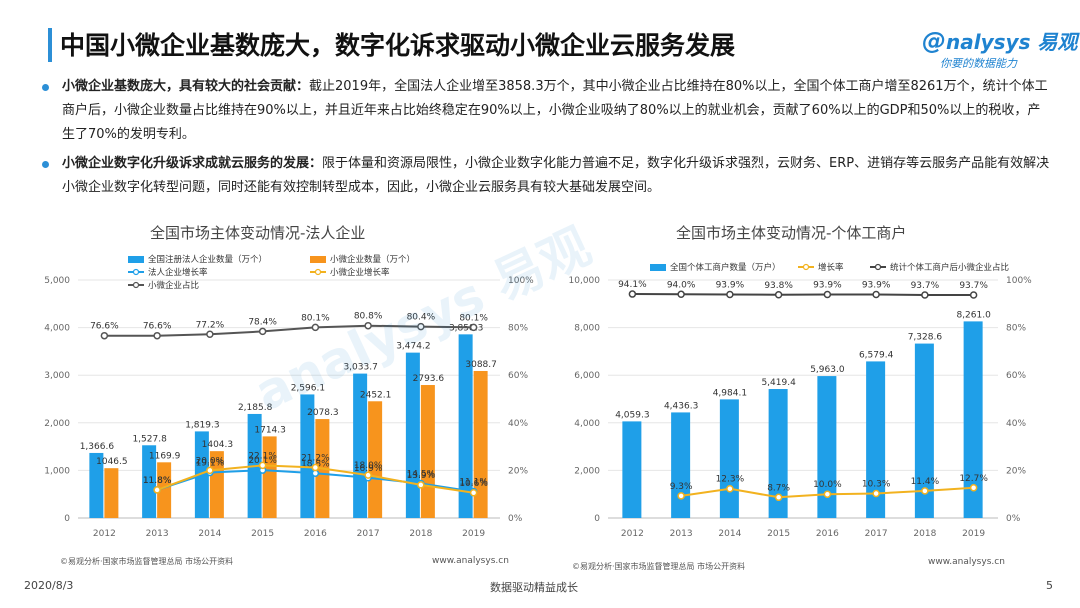  I want to click on bar-data-label: 1169.9, so click(165, 456).